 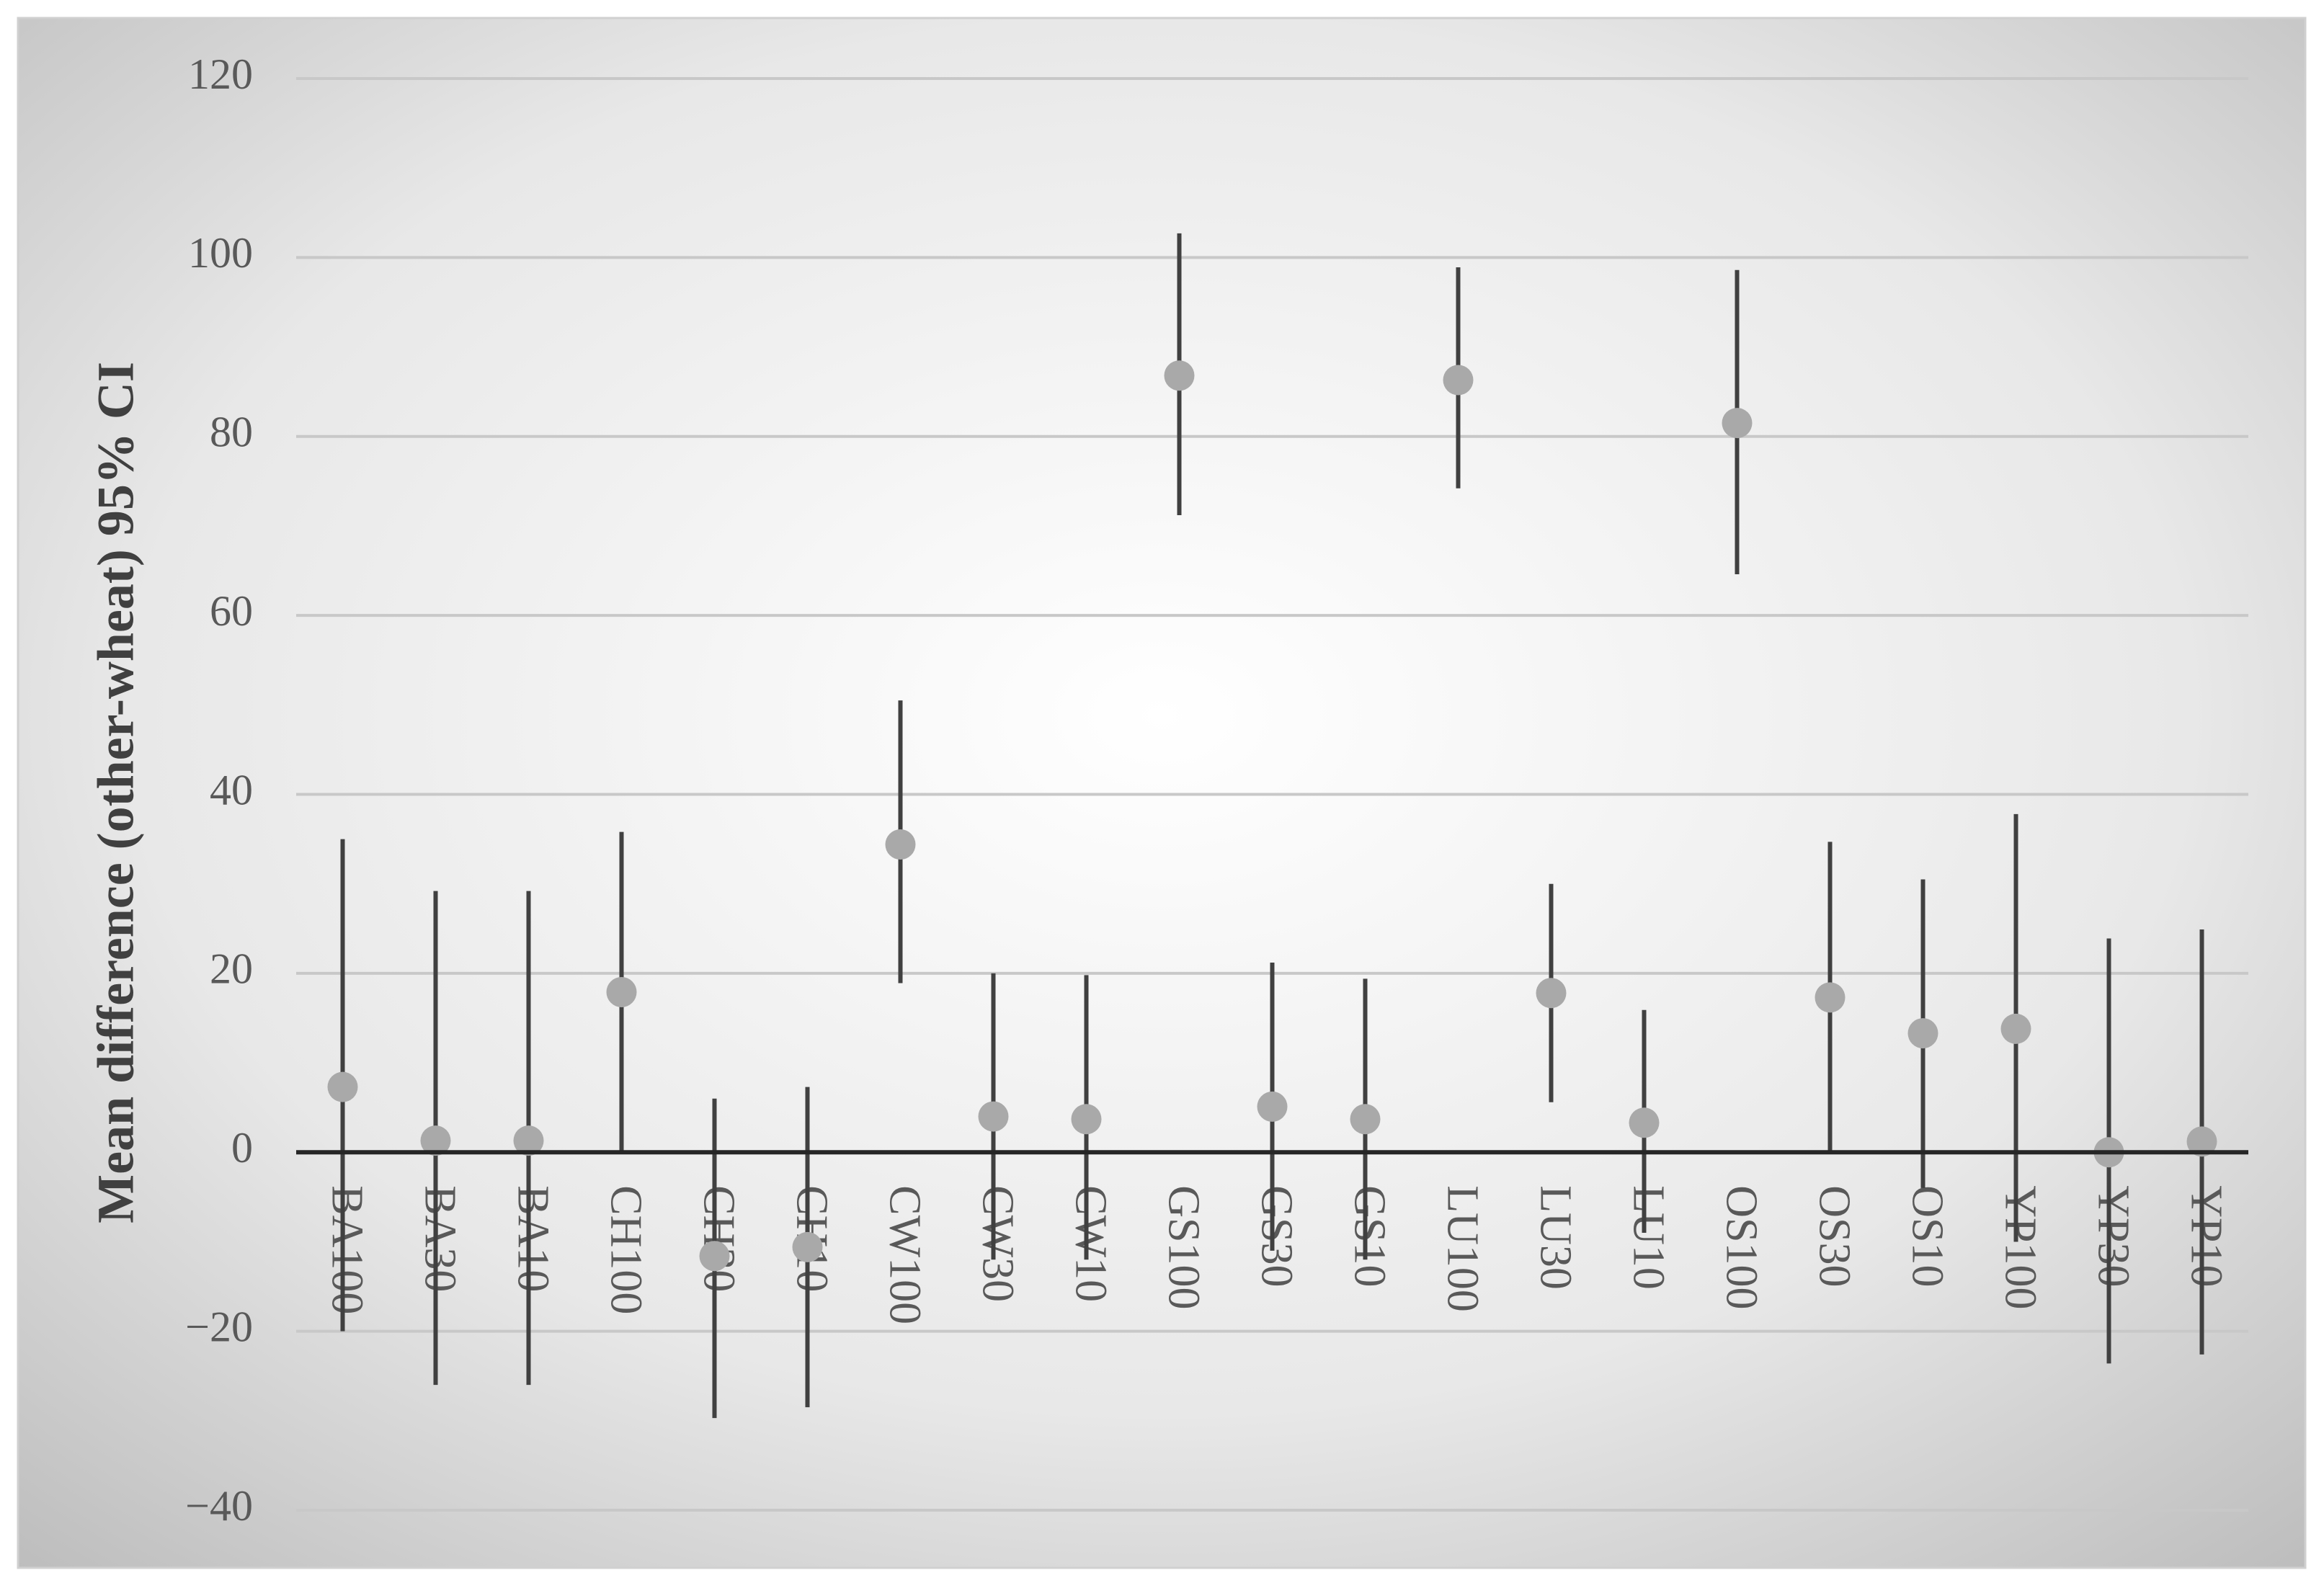 What do you see at coordinates (1090, 1243) in the screenshot?
I see `x-tick-label: CW10` at bounding box center [1090, 1243].